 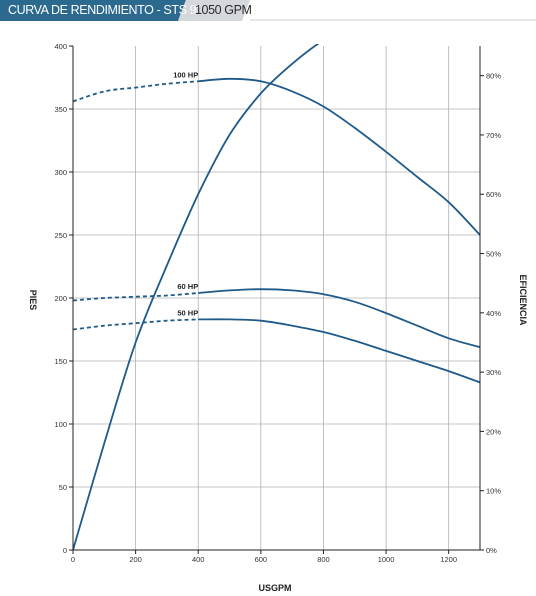 I want to click on curve-50-hp, so click(x=339, y=351).